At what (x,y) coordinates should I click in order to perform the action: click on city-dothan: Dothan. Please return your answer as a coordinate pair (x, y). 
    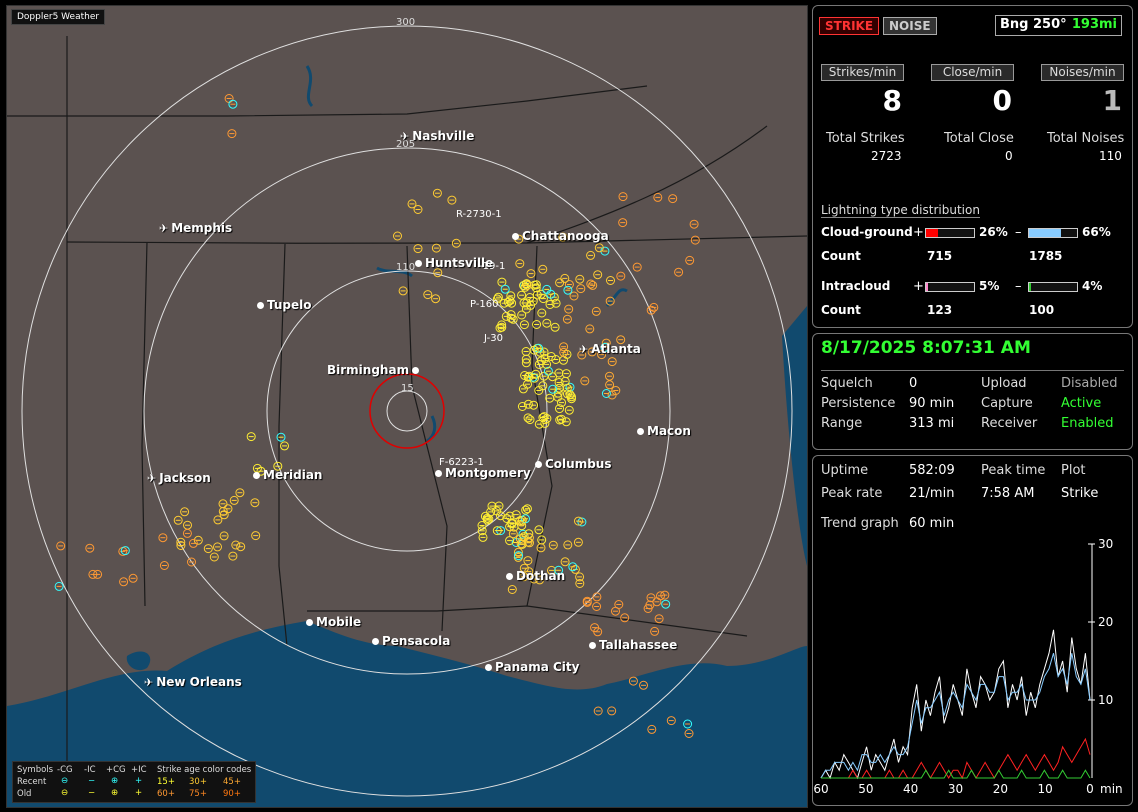
    Looking at the image, I should click on (535, 576).